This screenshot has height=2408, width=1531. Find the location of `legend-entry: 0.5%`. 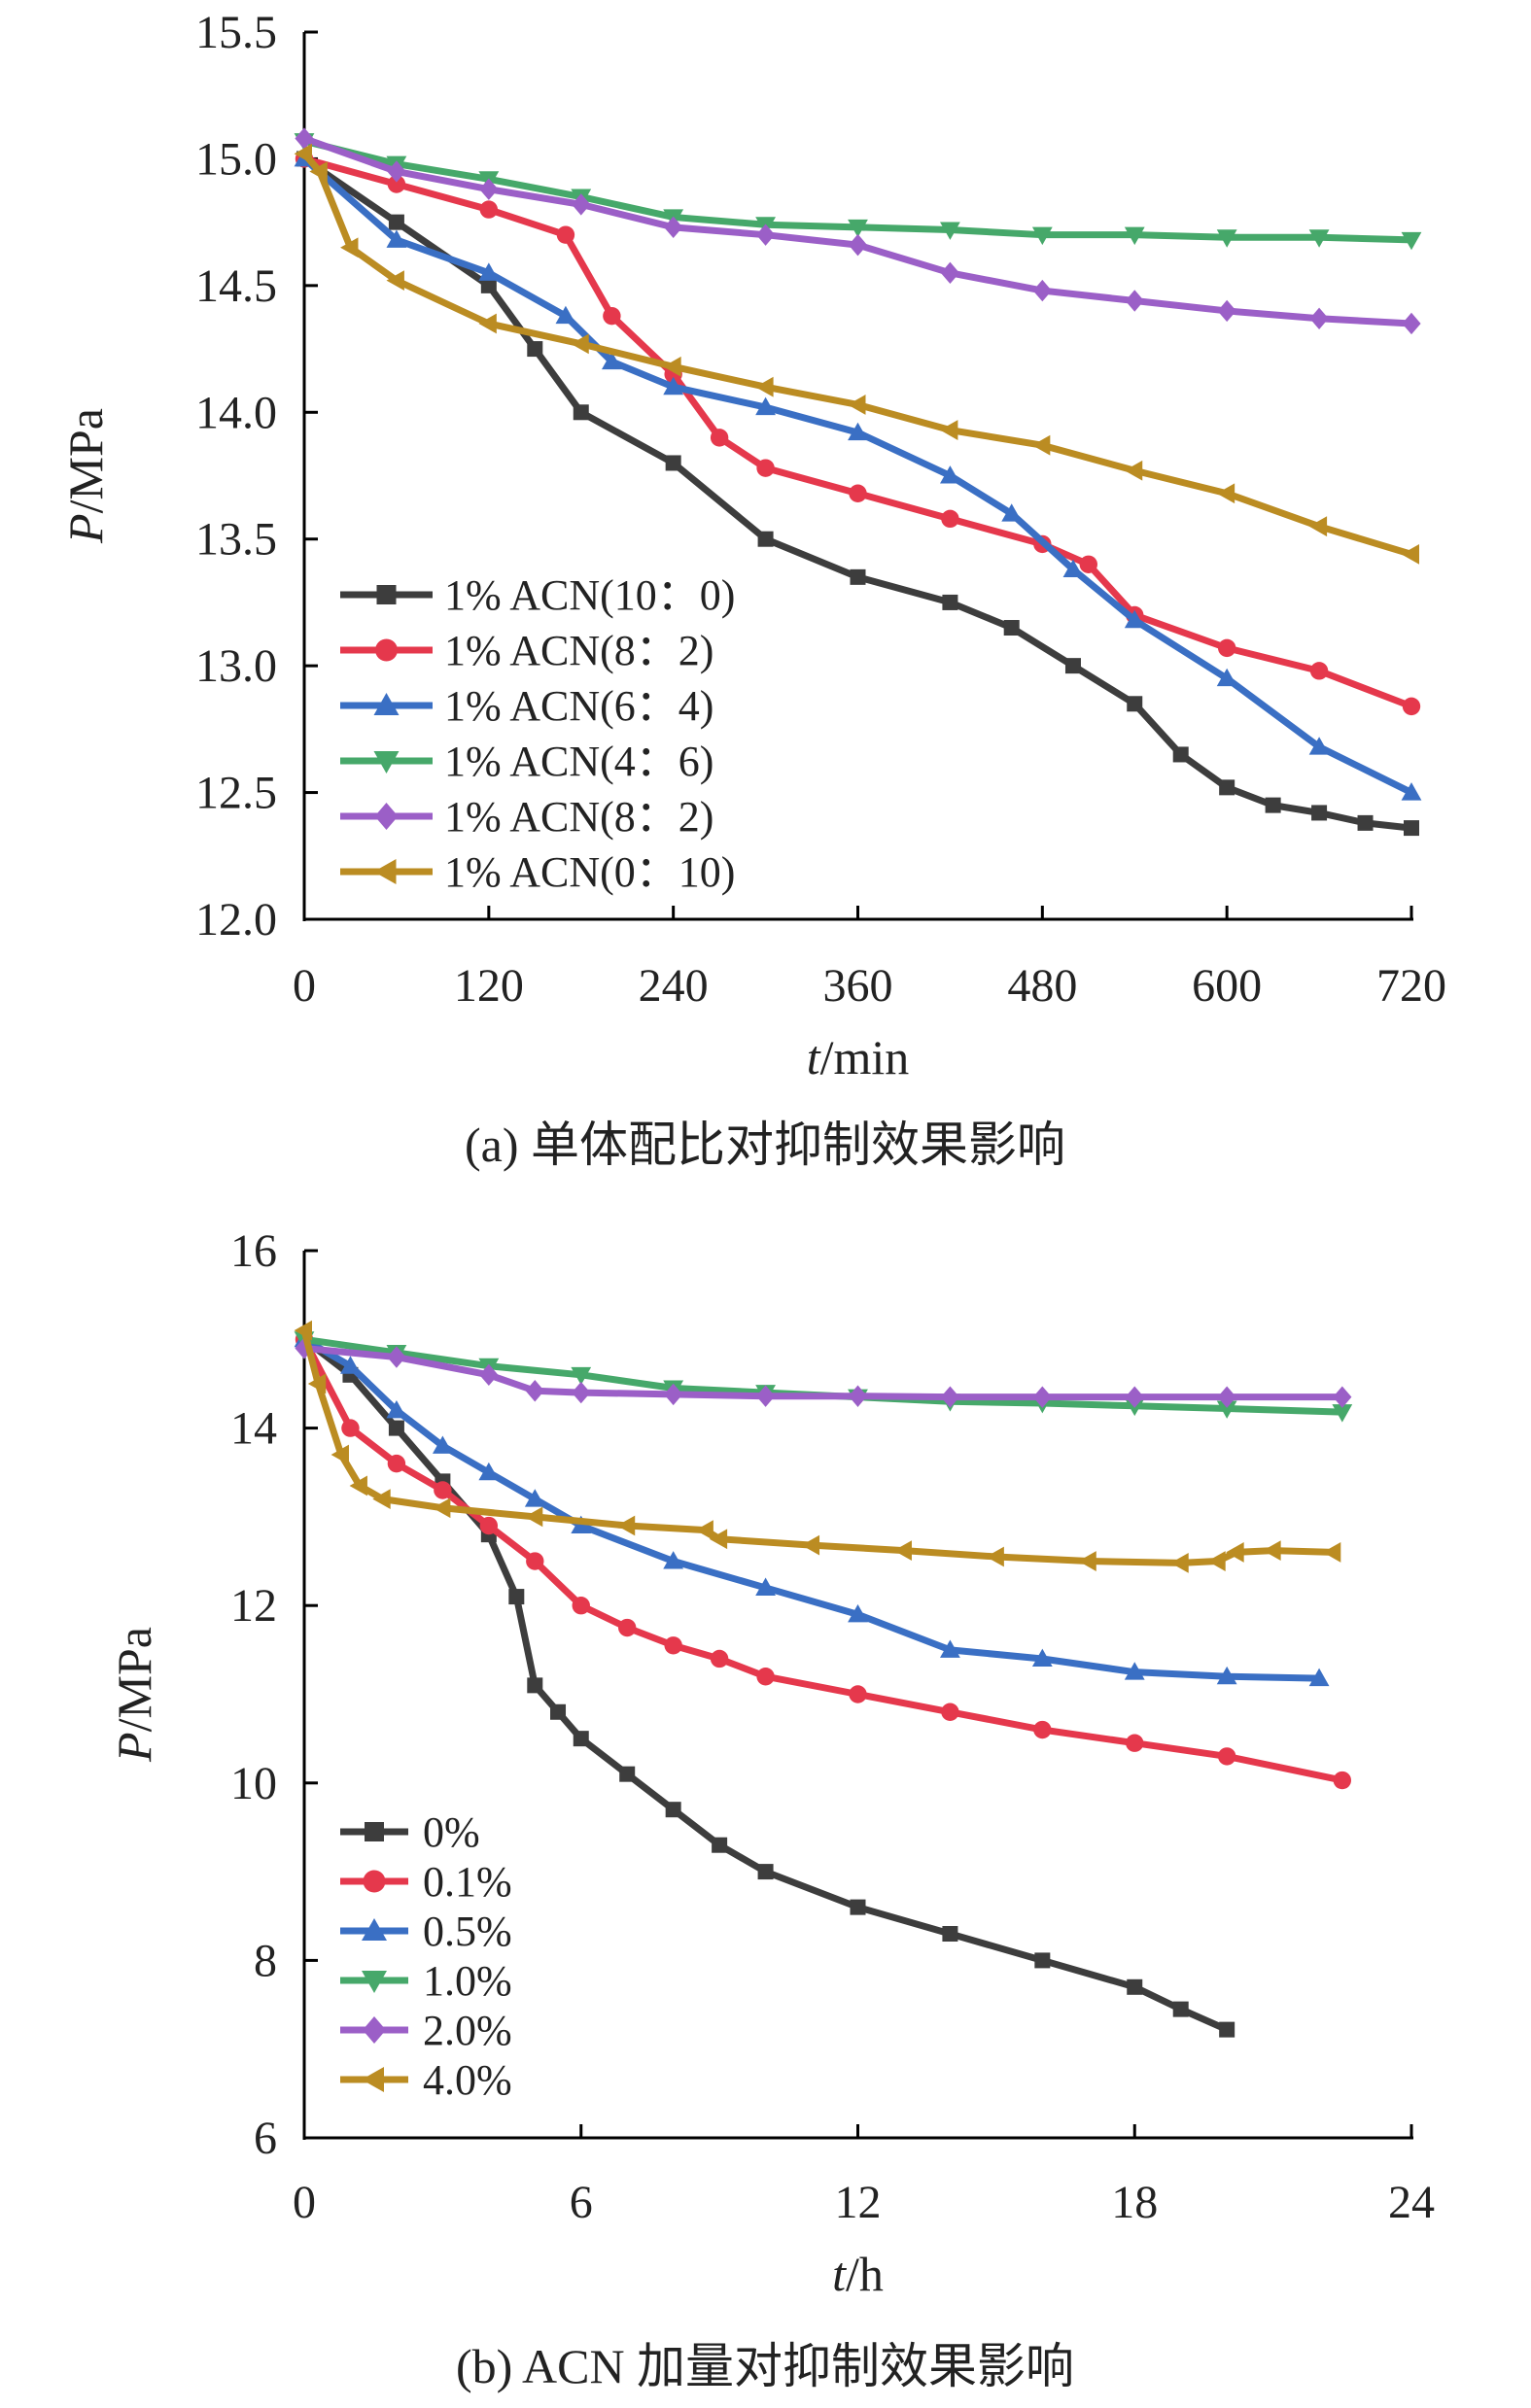

legend-entry: 0.5% is located at coordinates (467, 1931).